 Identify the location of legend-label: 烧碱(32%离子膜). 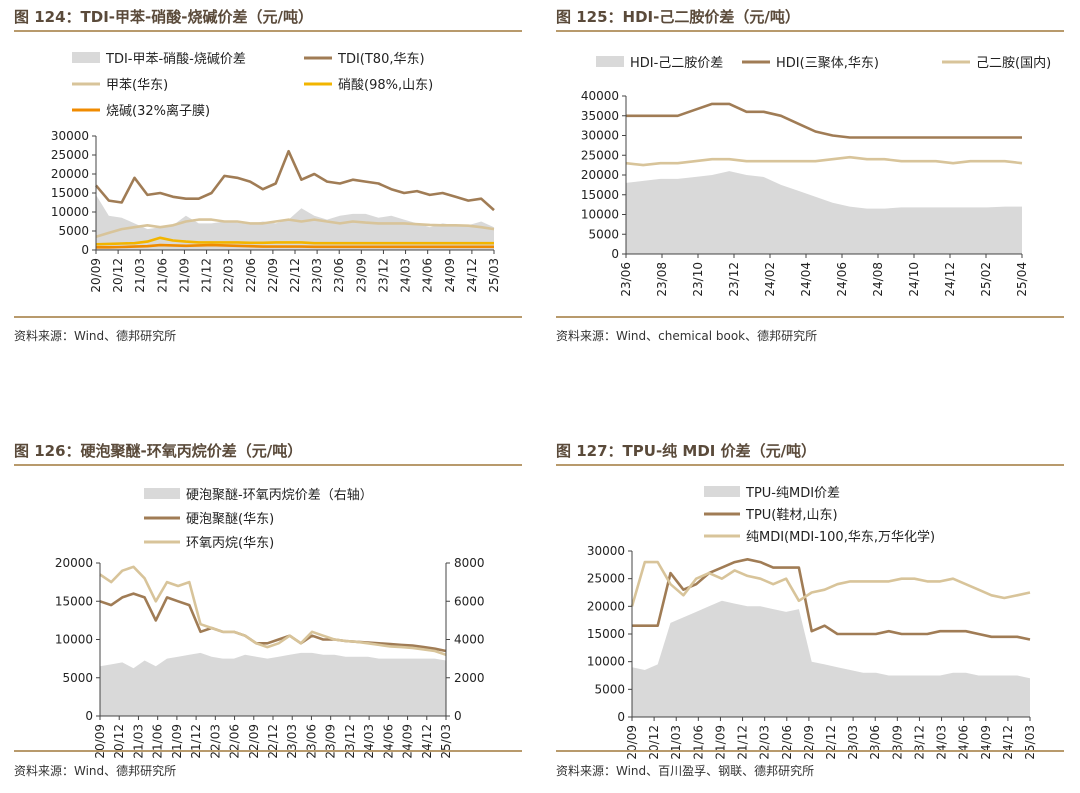
(158, 111).